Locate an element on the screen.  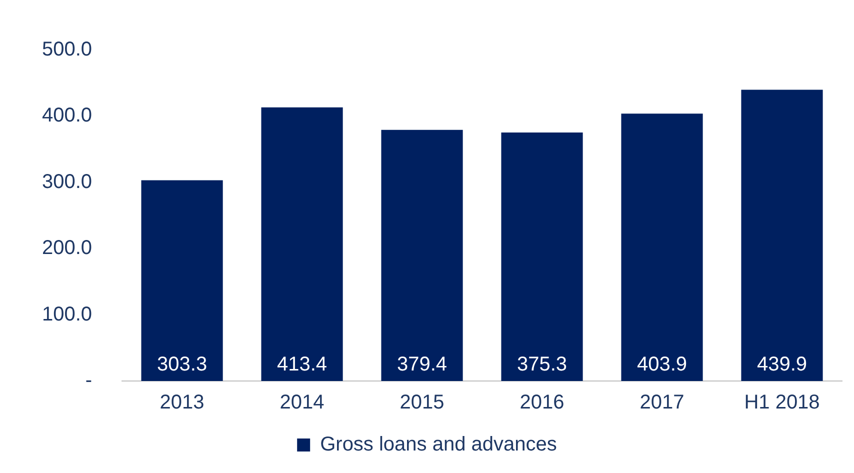
x-tick-label: 2017 is located at coordinates (662, 403).